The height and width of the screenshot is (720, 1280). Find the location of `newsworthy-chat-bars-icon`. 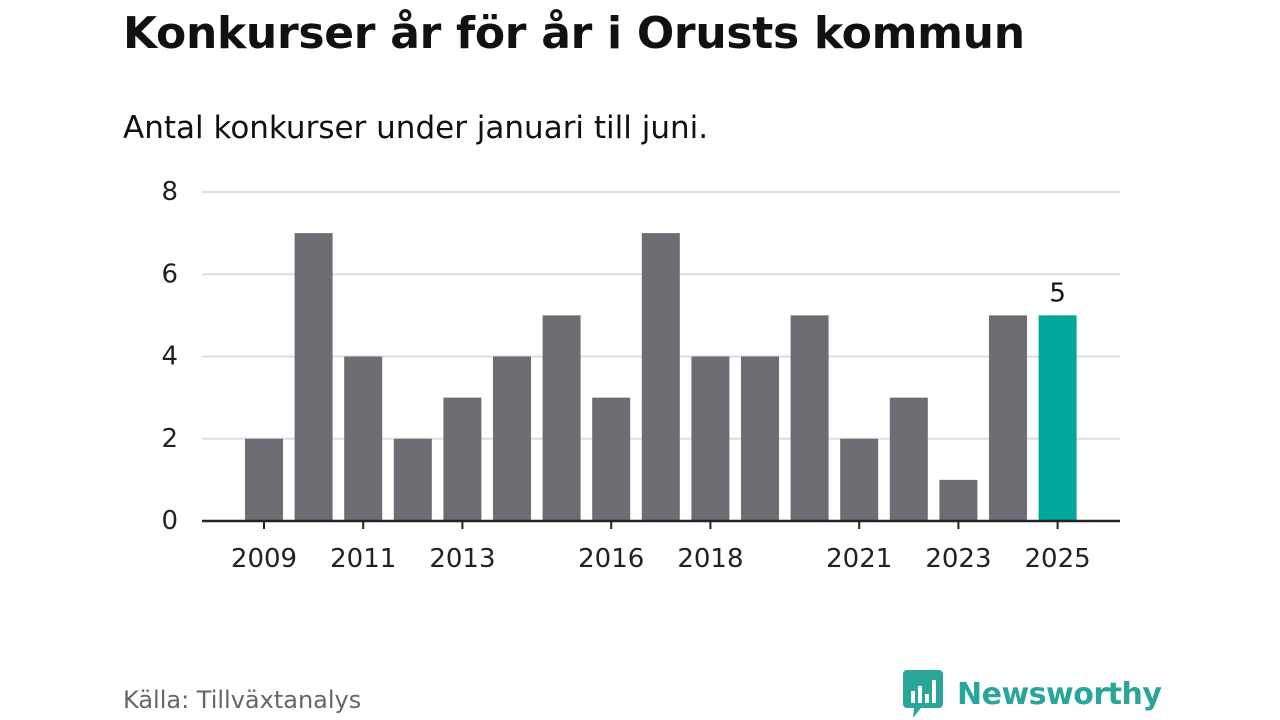

newsworthy-chat-bars-icon is located at coordinates (923, 694).